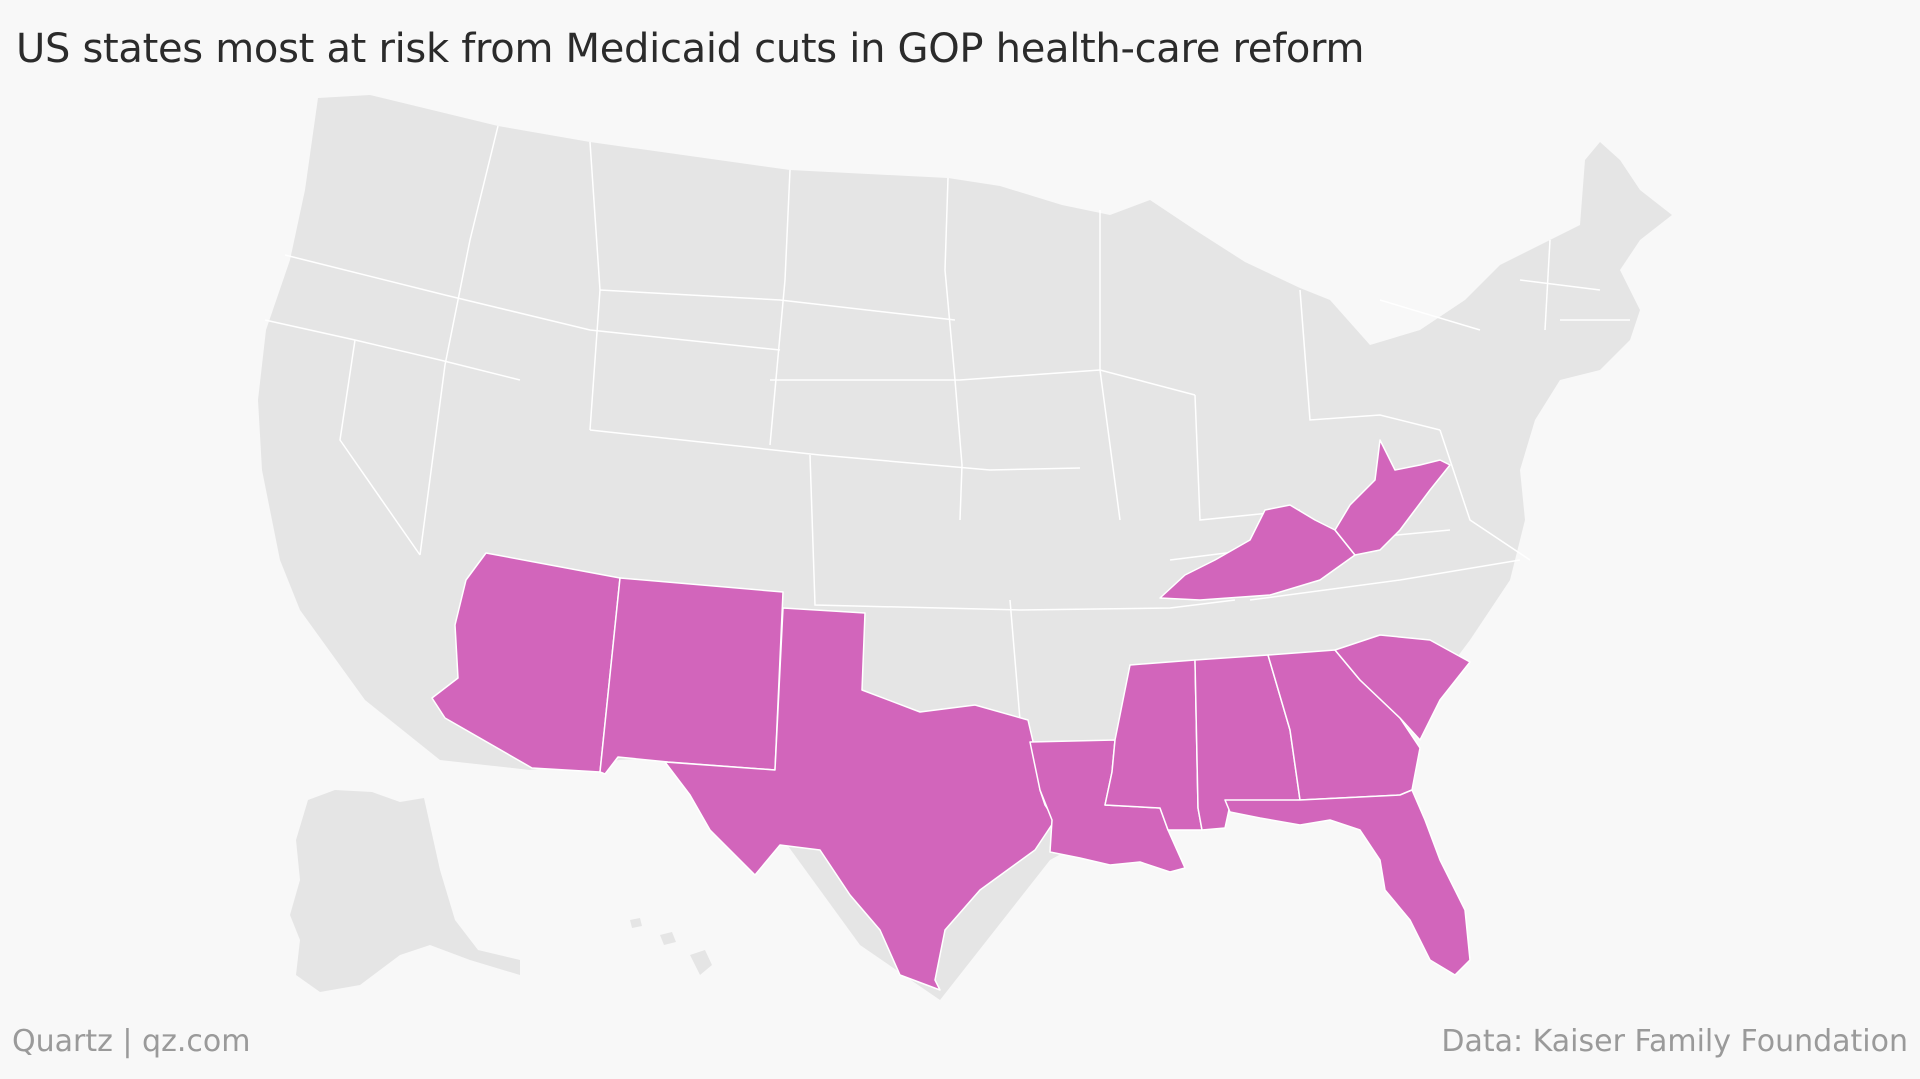 The image size is (1920, 1079). I want to click on state-new-mexico, so click(691, 676).